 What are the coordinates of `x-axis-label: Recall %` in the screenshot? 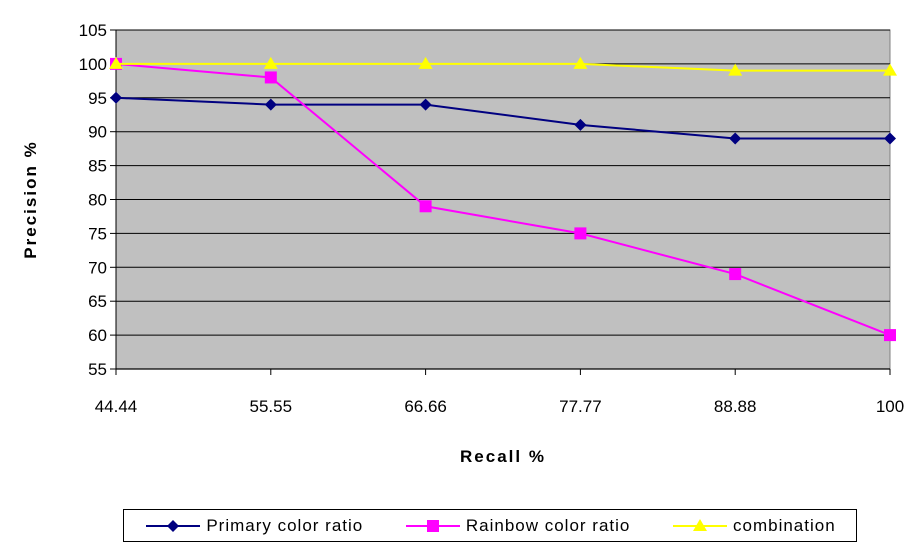 It's located at (503, 456).